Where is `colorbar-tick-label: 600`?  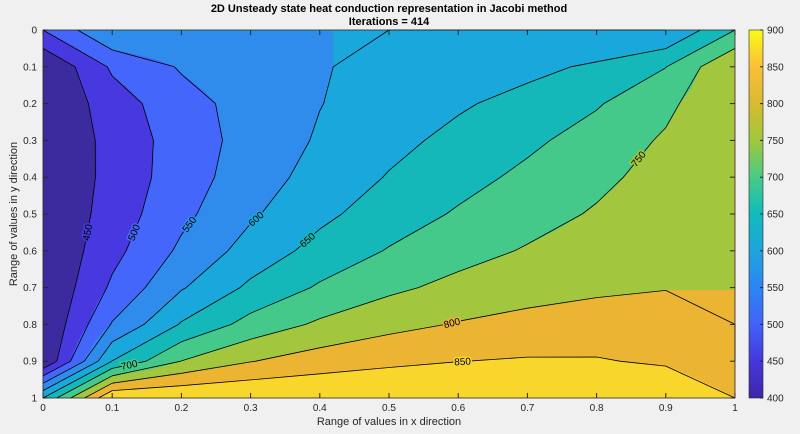
colorbar-tick-label: 600 is located at coordinates (775, 251).